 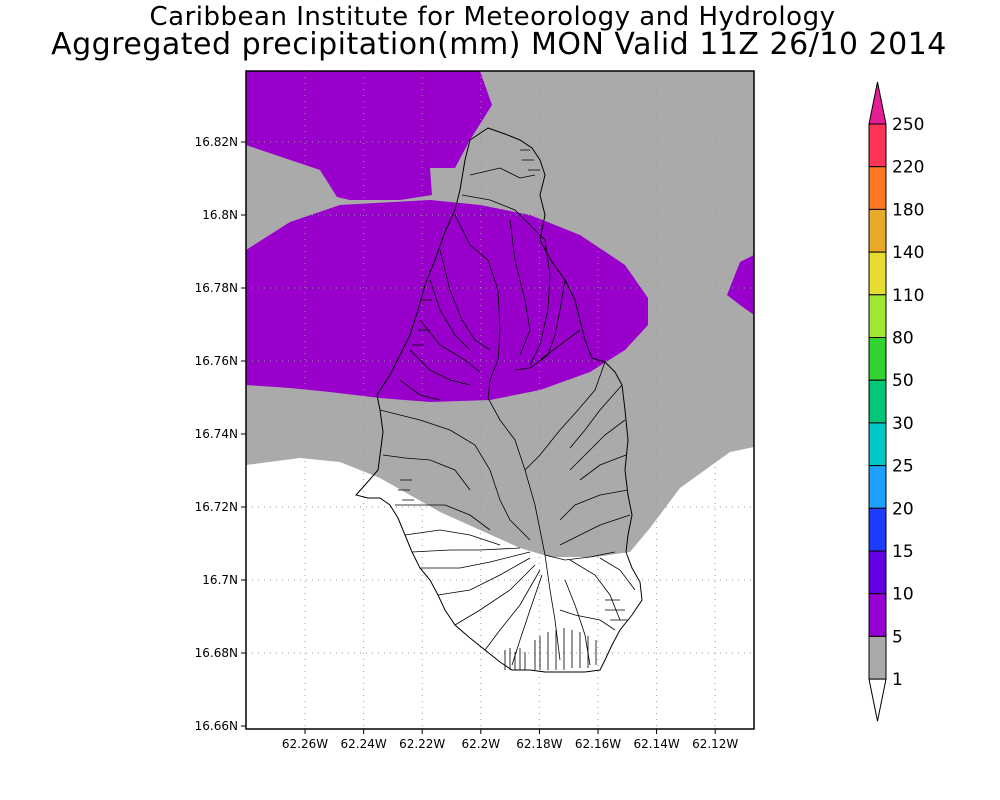 What do you see at coordinates (897, 680) in the screenshot?
I see `legend-level-label: 1` at bounding box center [897, 680].